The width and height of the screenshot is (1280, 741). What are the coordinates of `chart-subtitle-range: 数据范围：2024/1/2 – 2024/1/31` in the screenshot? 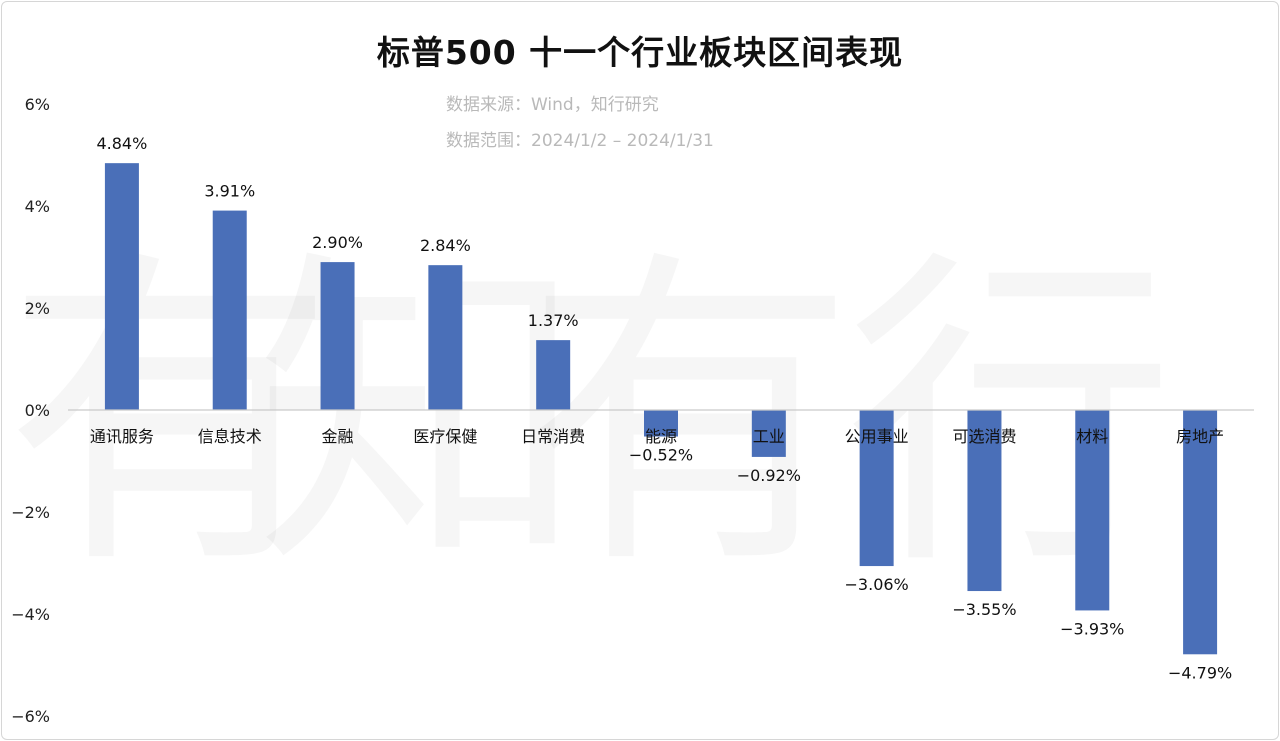 It's located at (580, 141).